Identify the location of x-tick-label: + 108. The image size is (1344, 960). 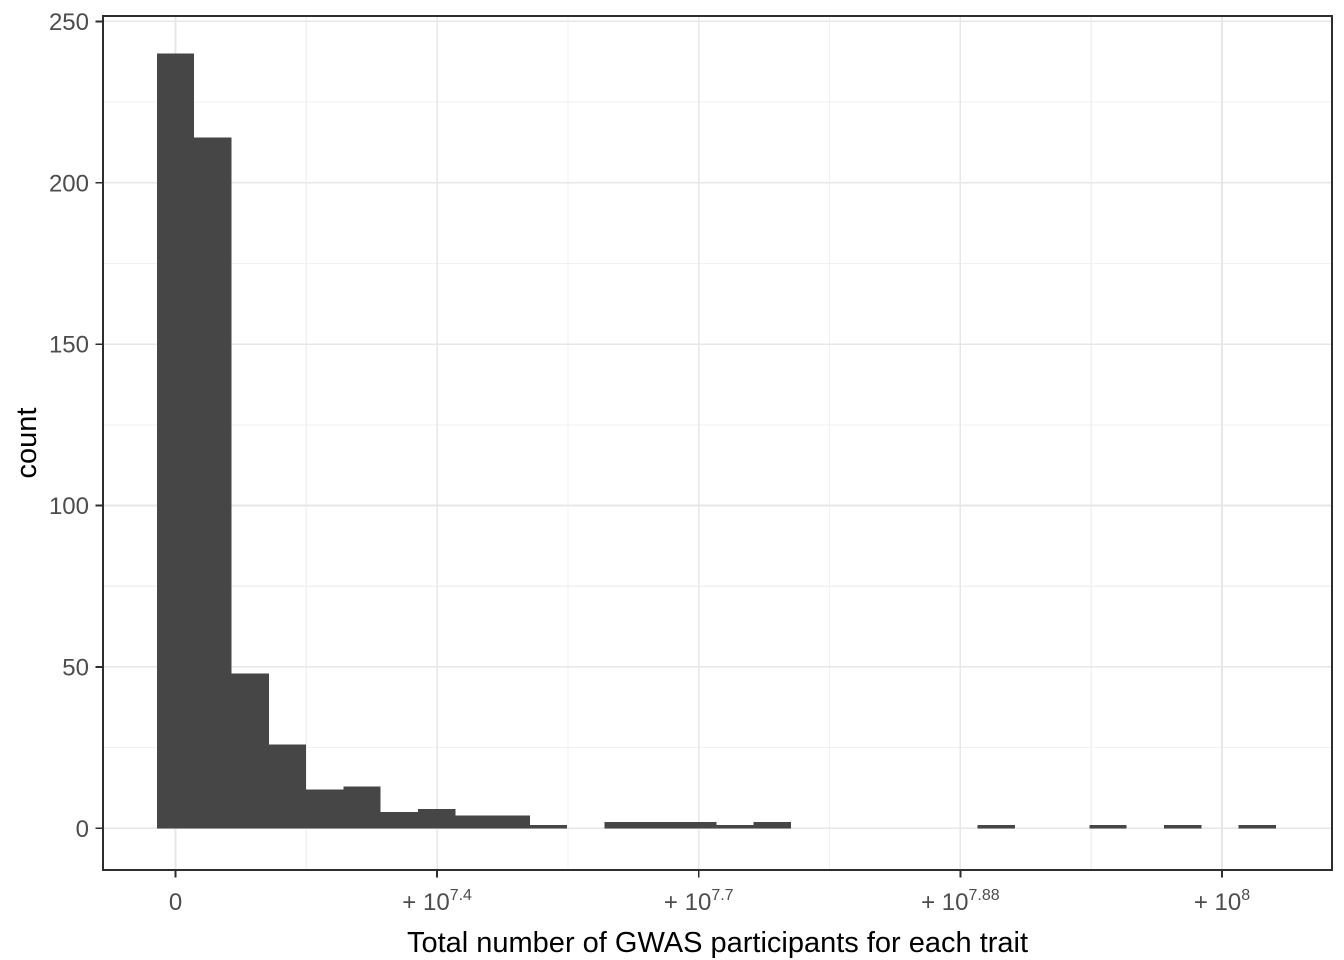
(1222, 901).